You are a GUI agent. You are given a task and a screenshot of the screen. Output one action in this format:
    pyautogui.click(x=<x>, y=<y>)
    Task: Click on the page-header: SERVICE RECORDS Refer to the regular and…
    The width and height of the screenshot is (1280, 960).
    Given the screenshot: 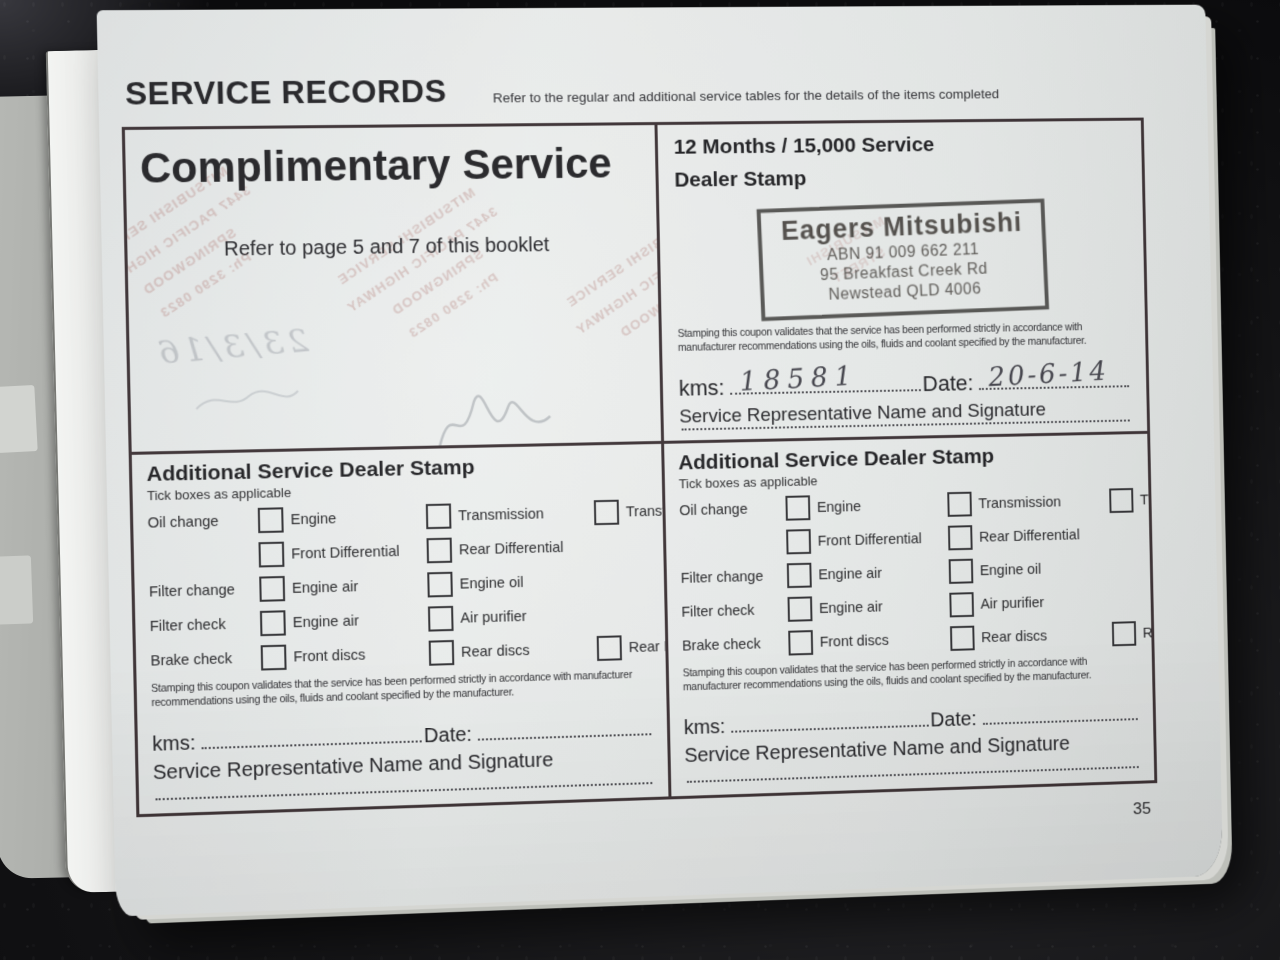 What is the action you would take?
    pyautogui.click(x=647, y=89)
    